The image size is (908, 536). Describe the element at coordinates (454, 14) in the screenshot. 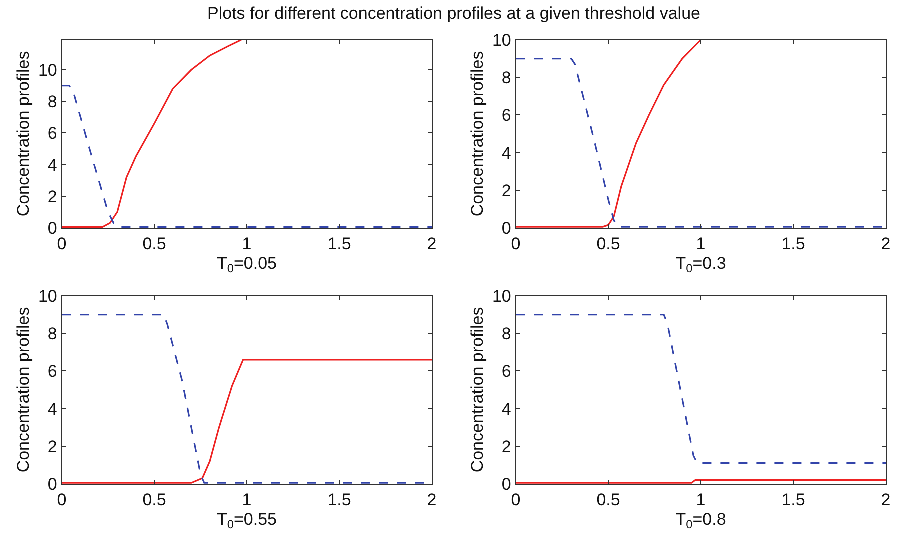

I see `chart-title: Plots for different concentration profiles at a given threshold value` at that location.